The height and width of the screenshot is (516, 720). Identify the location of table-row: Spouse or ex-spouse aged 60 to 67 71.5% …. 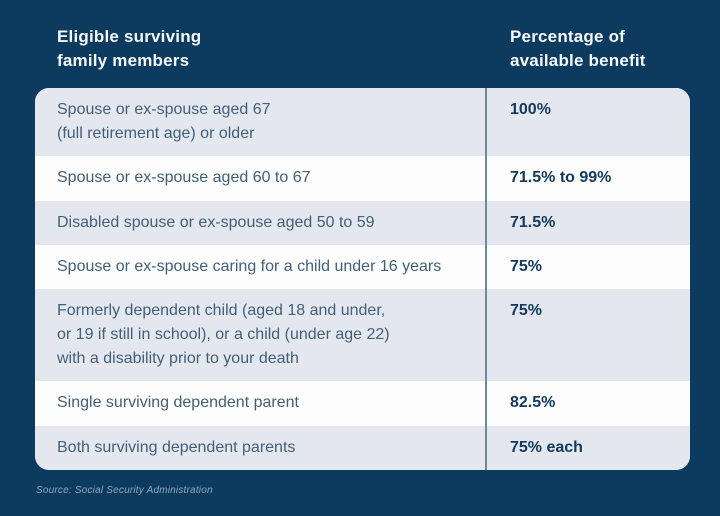
(362, 178).